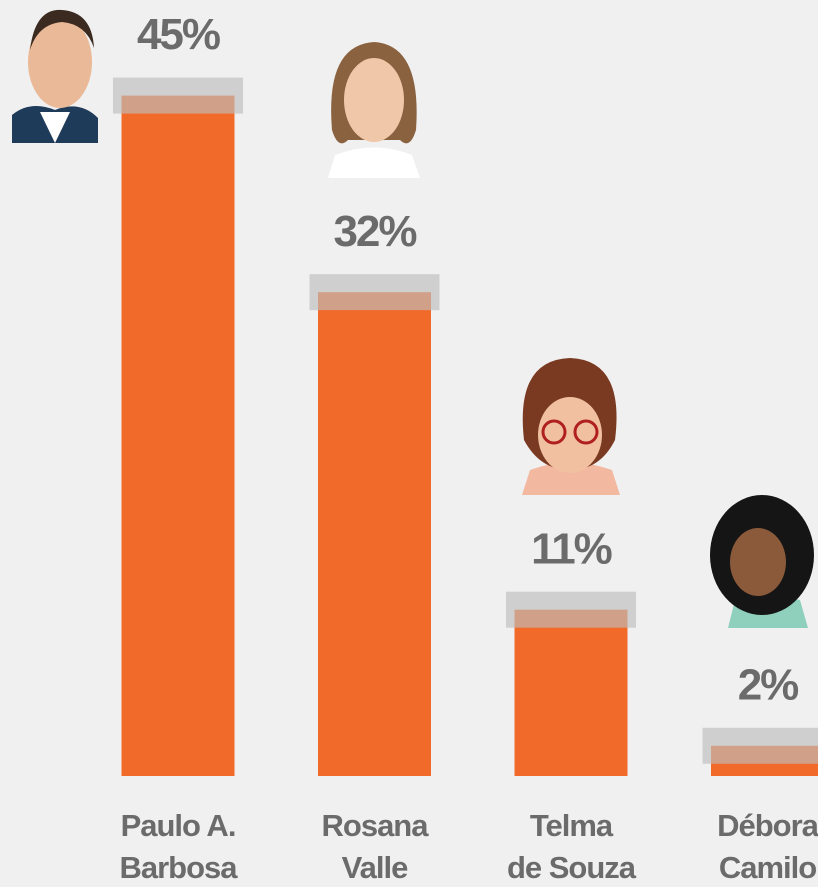  What do you see at coordinates (178, 825) in the screenshot?
I see `x-tick-label: Paulo A.` at bounding box center [178, 825].